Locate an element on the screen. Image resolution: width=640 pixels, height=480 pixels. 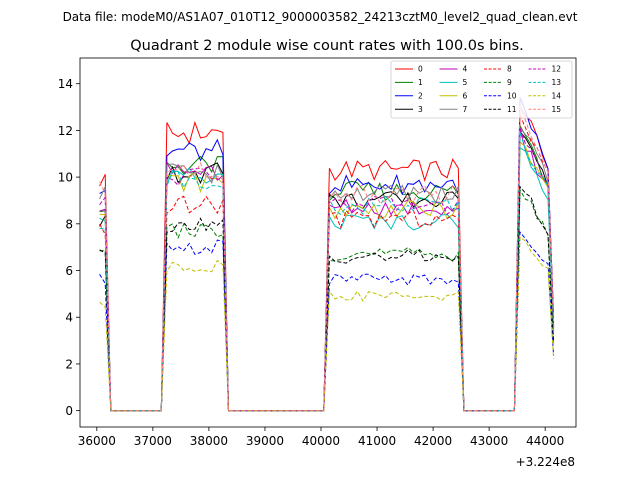
legend-label-14: 14 is located at coordinates (557, 95).